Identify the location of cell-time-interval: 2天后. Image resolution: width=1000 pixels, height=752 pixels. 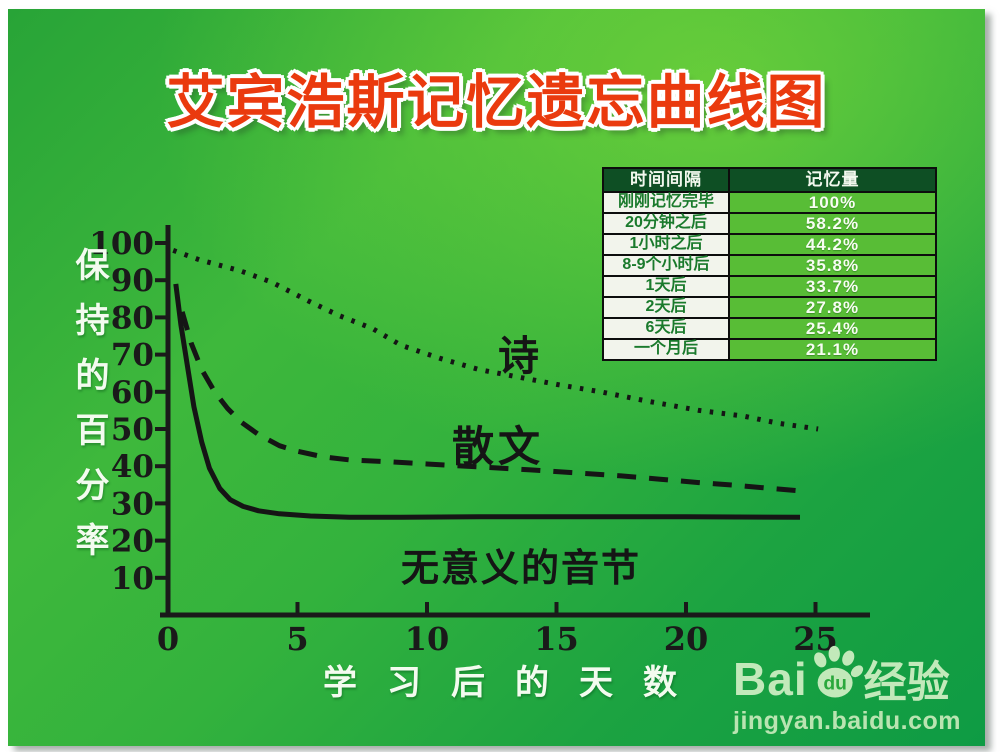
(666, 307).